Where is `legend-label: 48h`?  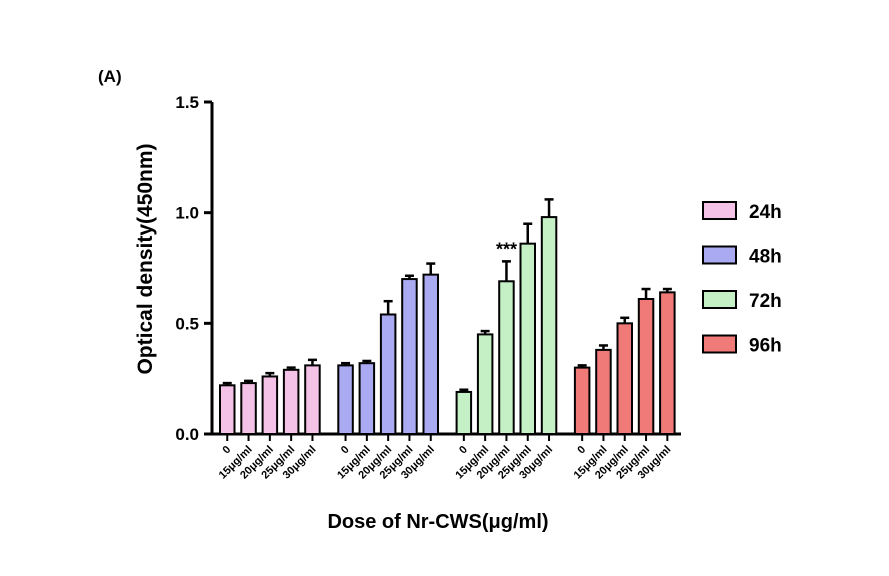
legend-label: 48h is located at coordinates (765, 257).